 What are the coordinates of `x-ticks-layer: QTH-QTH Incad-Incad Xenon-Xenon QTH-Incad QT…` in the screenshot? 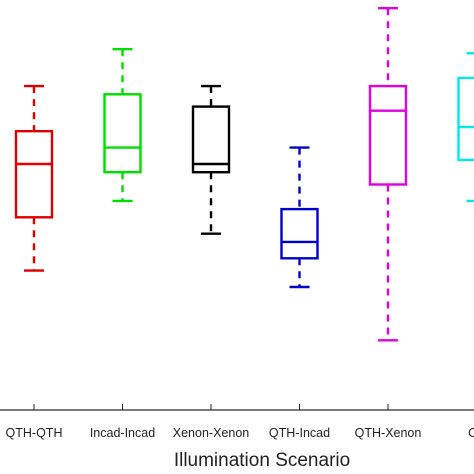 It's located at (240, 422).